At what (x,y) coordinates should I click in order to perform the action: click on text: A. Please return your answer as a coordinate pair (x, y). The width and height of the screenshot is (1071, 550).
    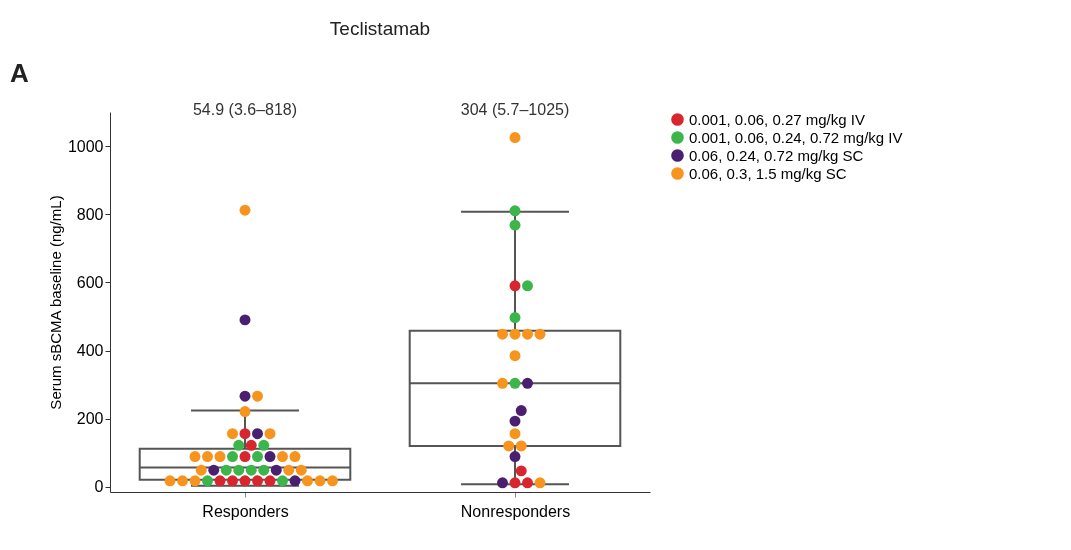
    Looking at the image, I should click on (19, 73).